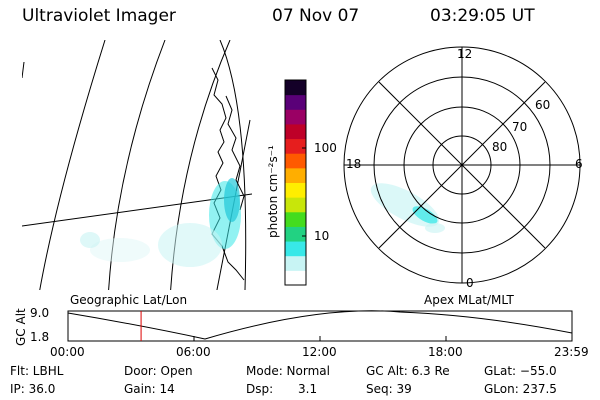  I want to click on glat-info: GLat: −55.0, so click(520, 371).